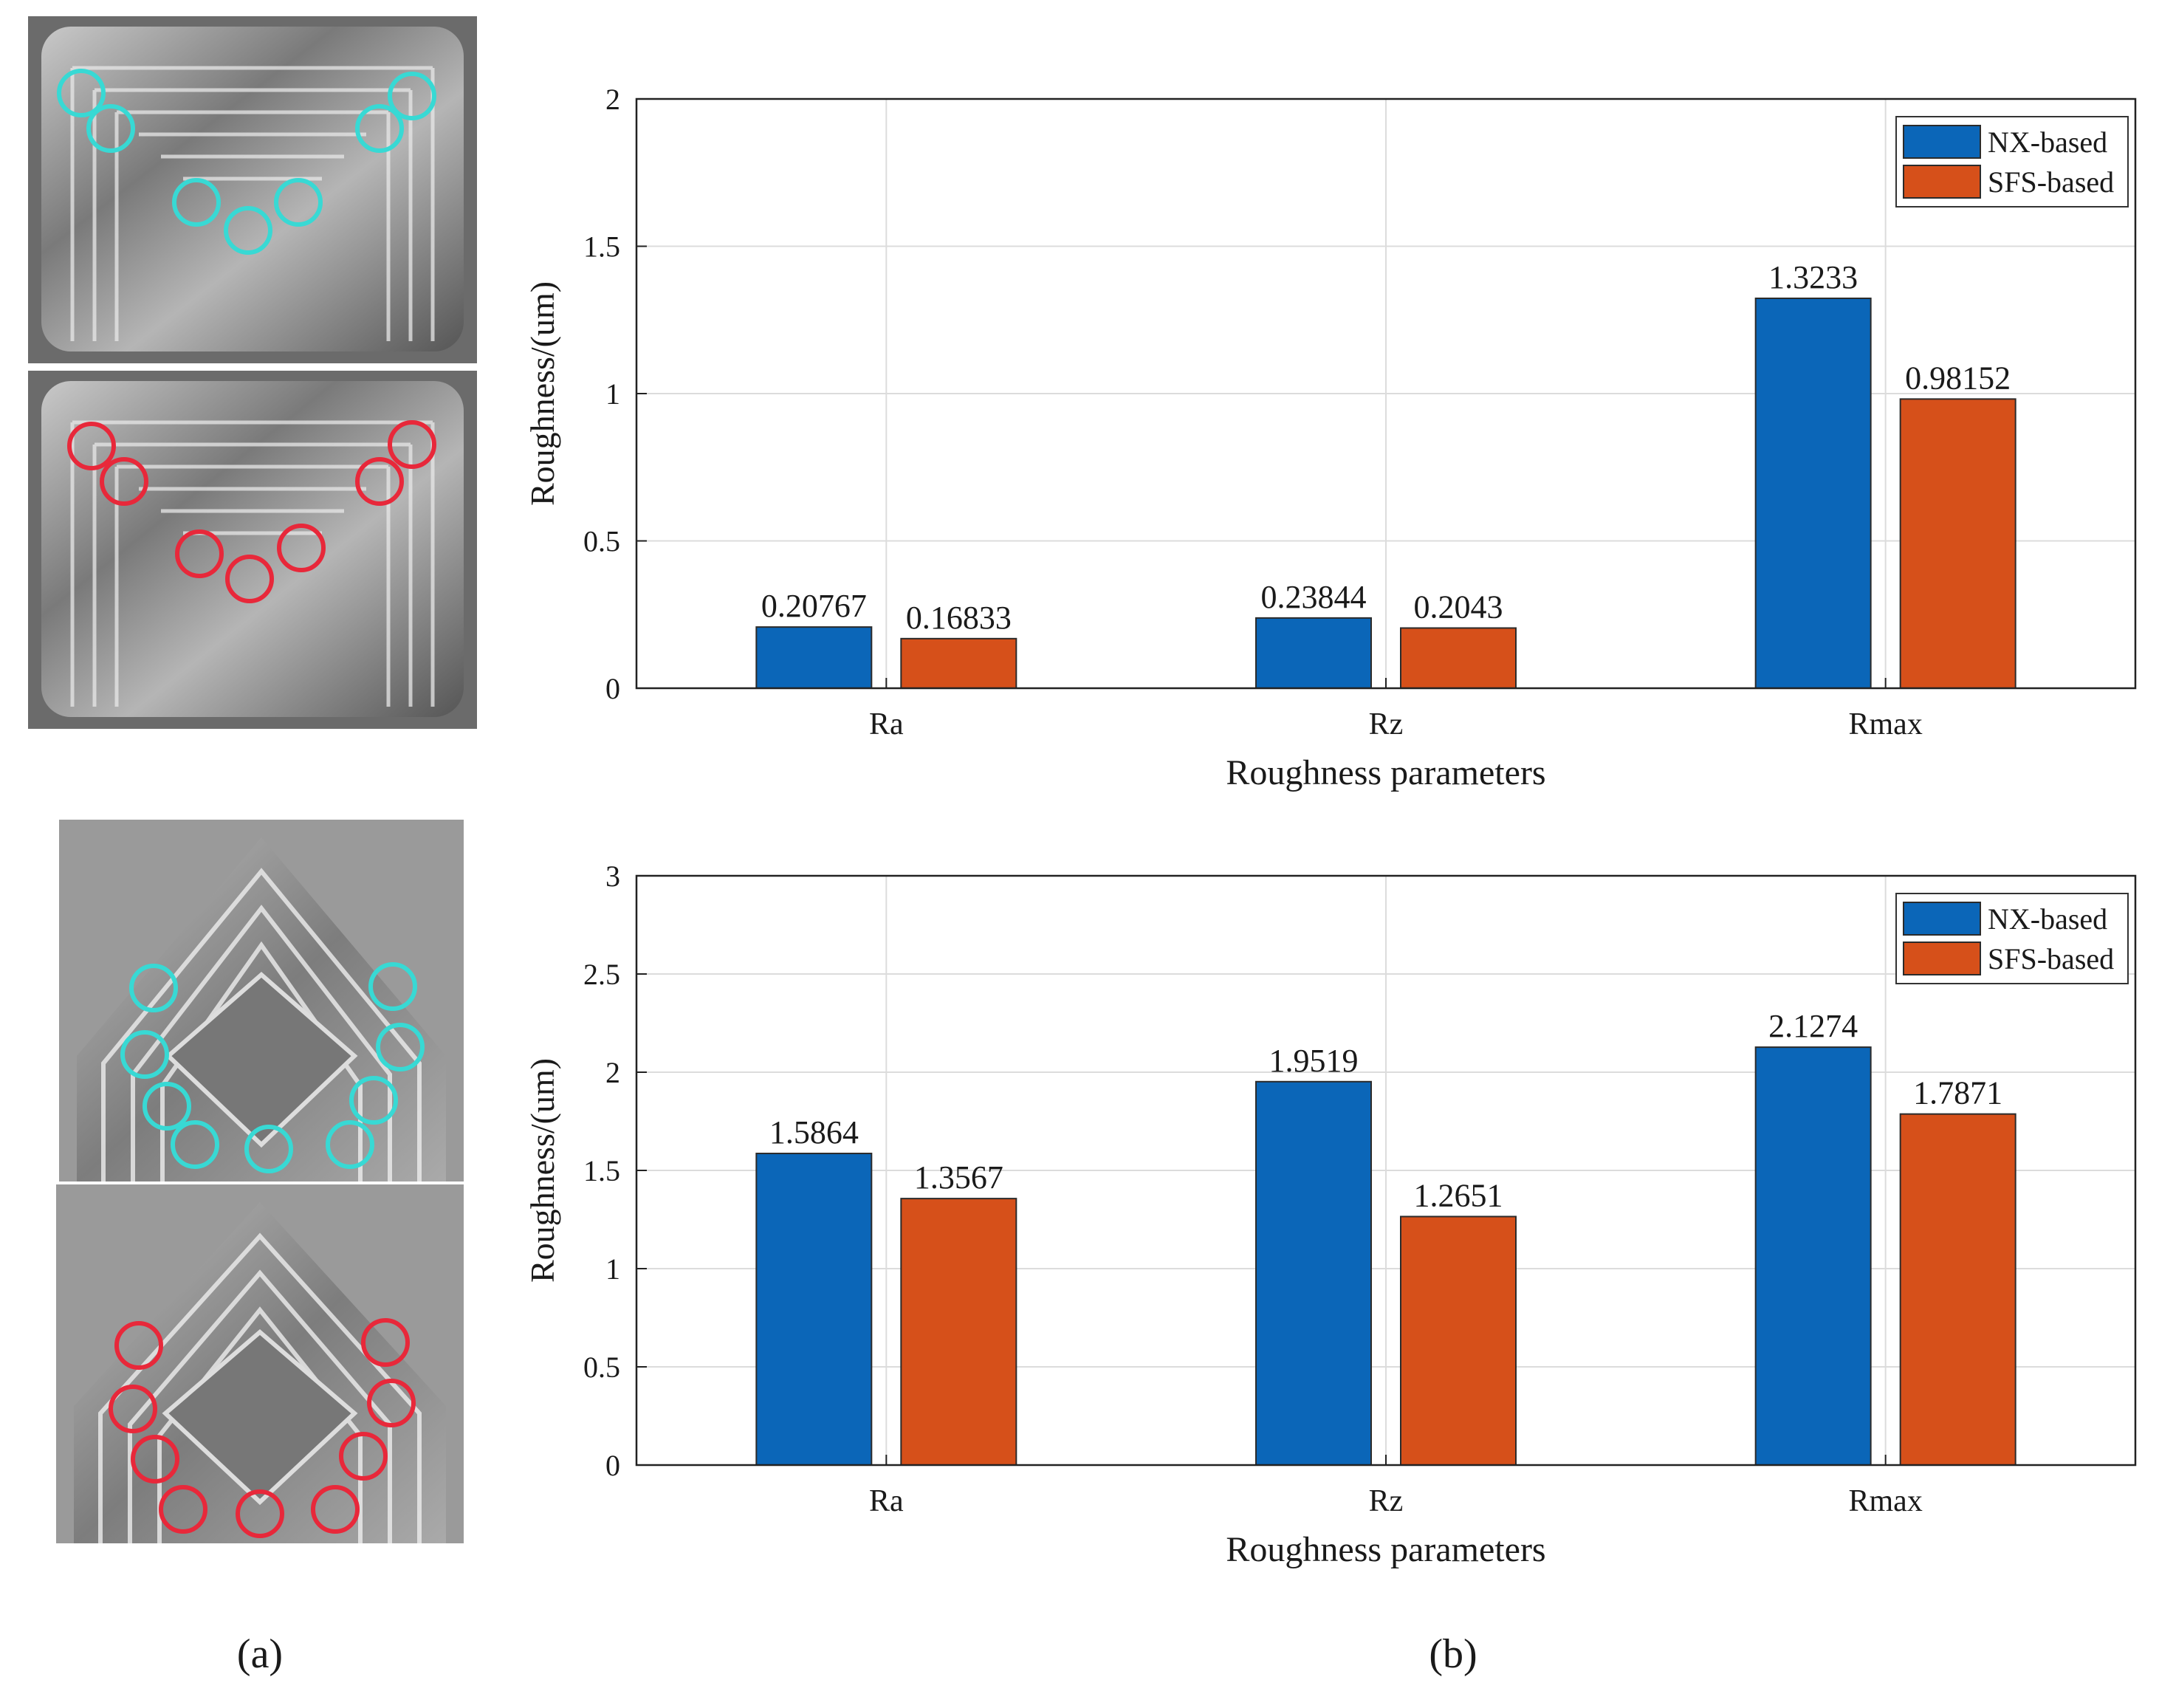  I want to click on y-tick-label: 3, so click(612, 876).